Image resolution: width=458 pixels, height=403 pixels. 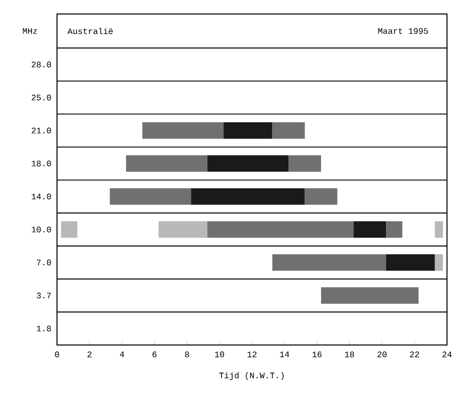 What do you see at coordinates (90, 31) in the screenshot?
I see `chart-title: Australië` at bounding box center [90, 31].